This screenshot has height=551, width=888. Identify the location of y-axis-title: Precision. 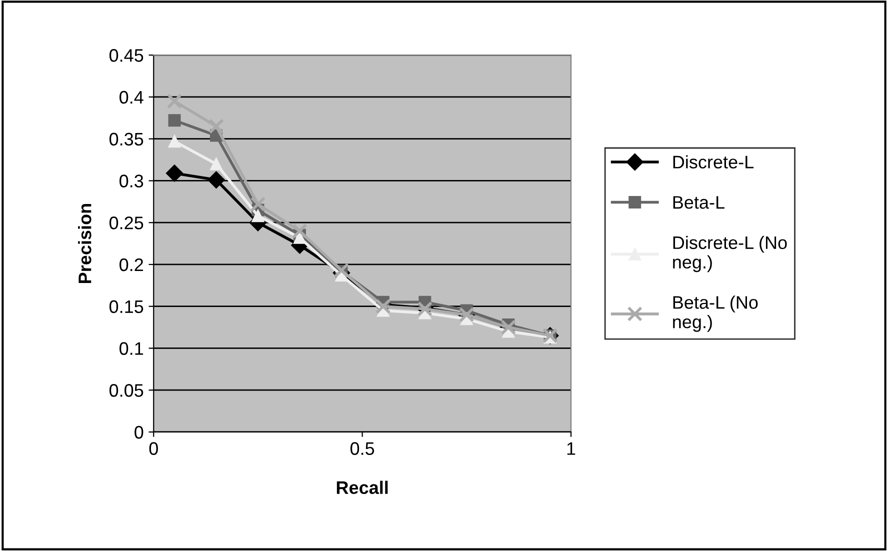
(85, 243).